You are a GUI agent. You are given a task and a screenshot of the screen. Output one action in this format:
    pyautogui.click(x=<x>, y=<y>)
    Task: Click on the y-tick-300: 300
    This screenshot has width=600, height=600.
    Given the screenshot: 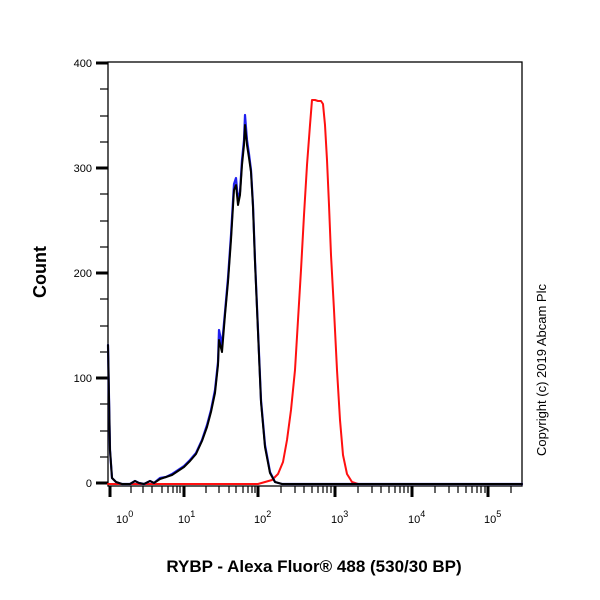 What is the action you would take?
    pyautogui.click(x=83, y=169)
    